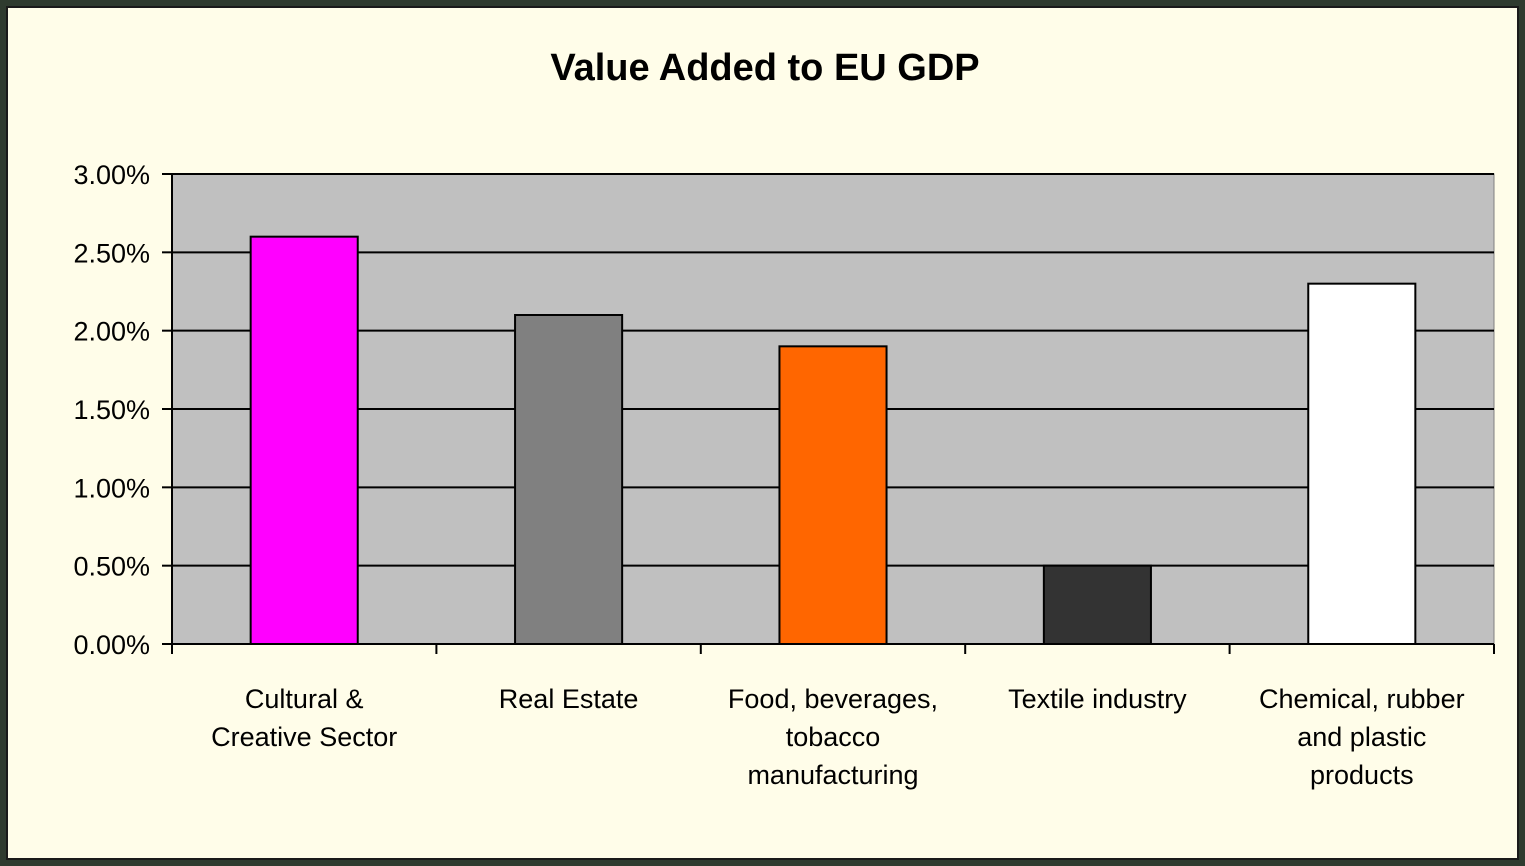  What do you see at coordinates (111, 253) in the screenshot?
I see `y-tick-label: 2.50%` at bounding box center [111, 253].